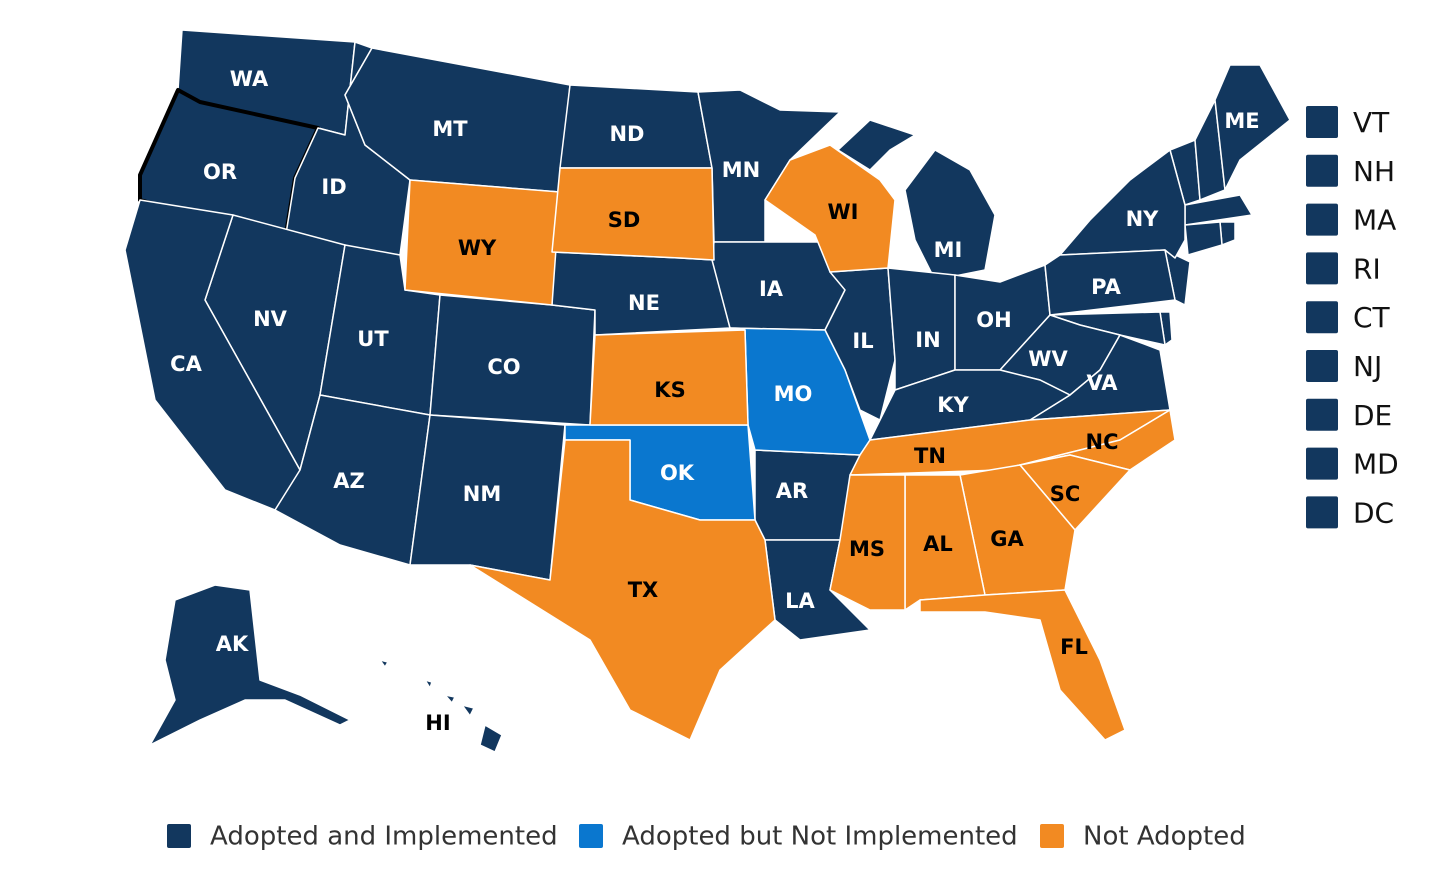 The width and height of the screenshot is (1456, 891). Describe the element at coordinates (1048, 359) in the screenshot. I see `state-label: WV` at that location.